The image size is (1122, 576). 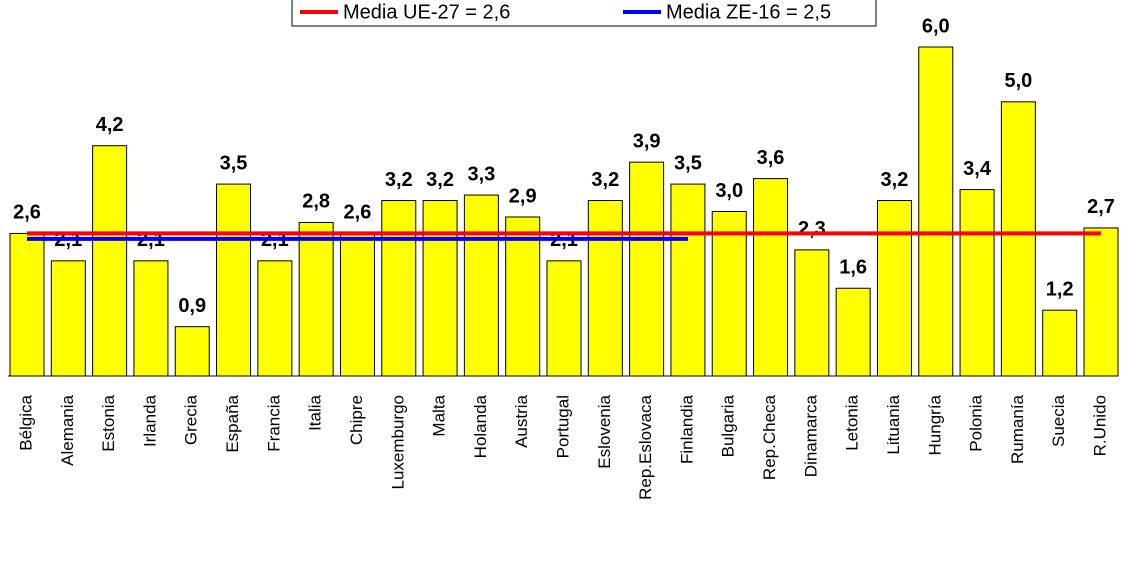 I want to click on x-tick-label: Polonia, so click(x=976, y=422).